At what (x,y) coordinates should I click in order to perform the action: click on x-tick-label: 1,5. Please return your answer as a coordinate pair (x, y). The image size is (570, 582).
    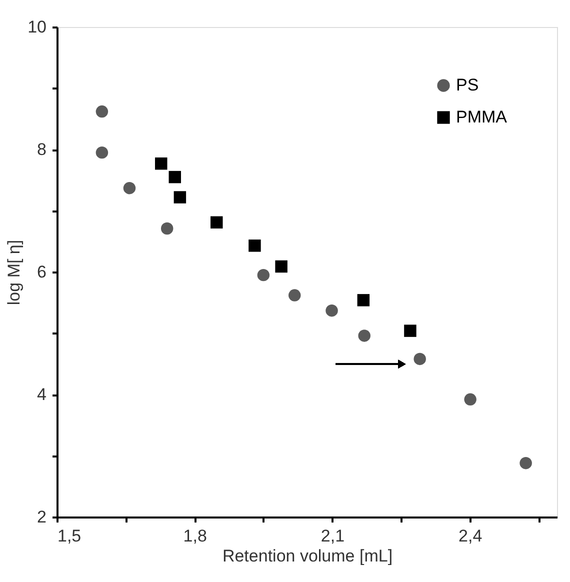
    Looking at the image, I should click on (70, 536).